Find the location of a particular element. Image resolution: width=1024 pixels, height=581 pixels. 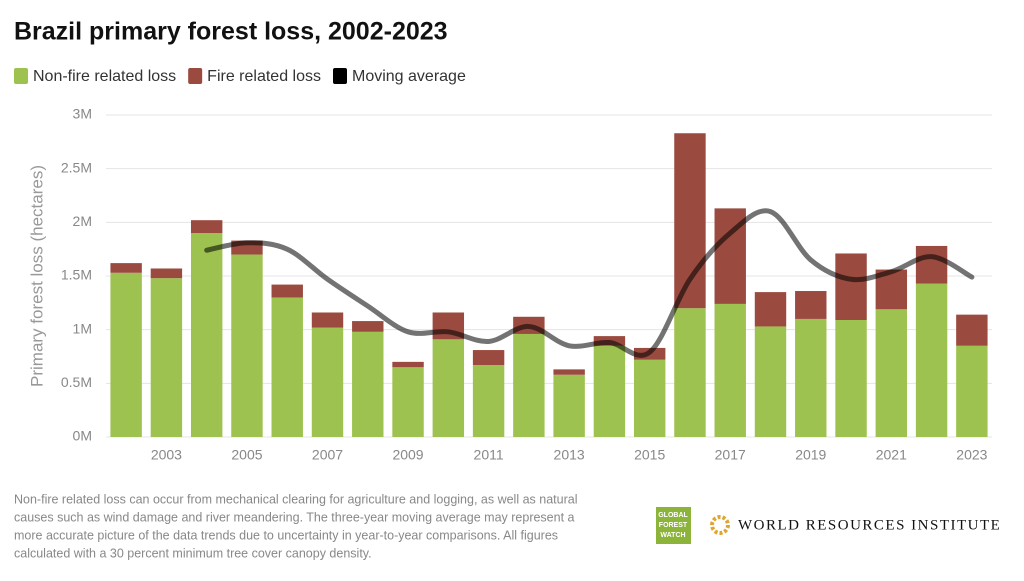

legend-label: Fire related loss is located at coordinates (264, 76).